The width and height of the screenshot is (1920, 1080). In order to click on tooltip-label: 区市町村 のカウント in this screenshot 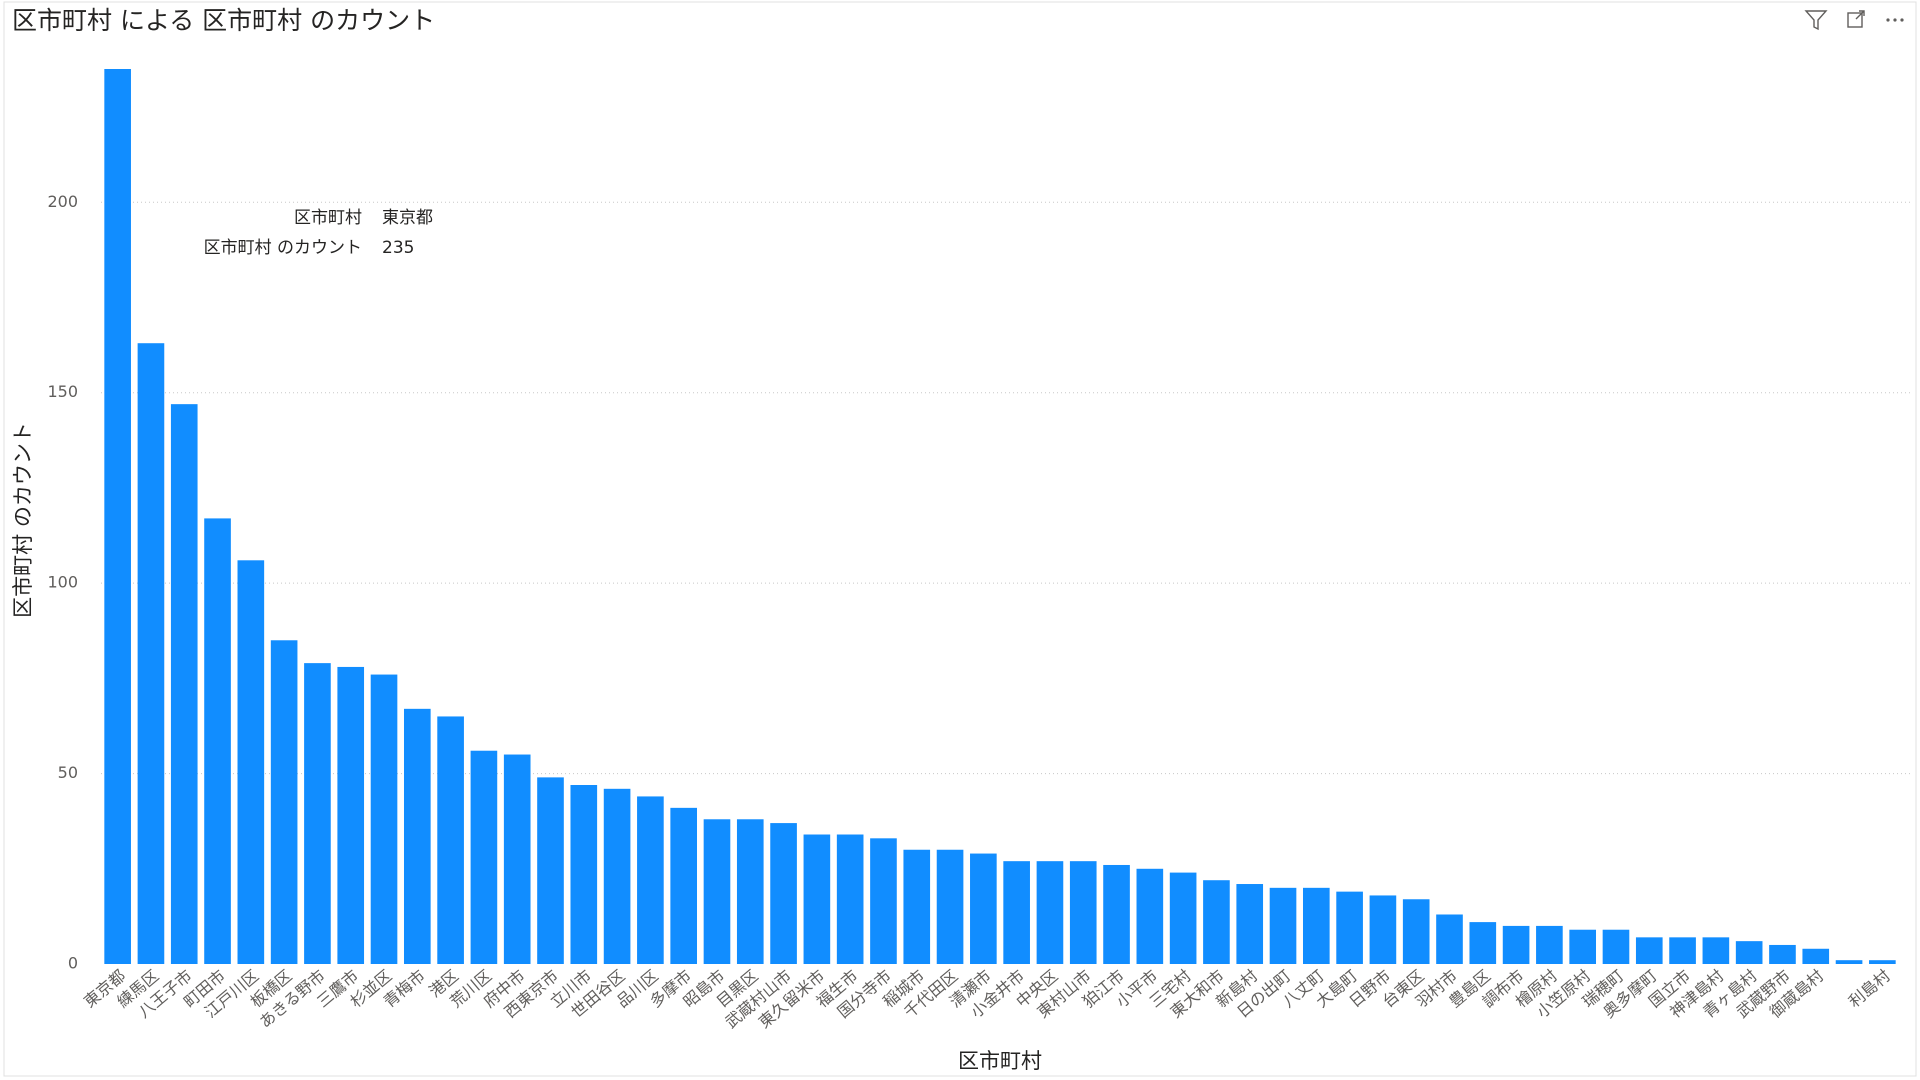, I will do `click(283, 248)`.